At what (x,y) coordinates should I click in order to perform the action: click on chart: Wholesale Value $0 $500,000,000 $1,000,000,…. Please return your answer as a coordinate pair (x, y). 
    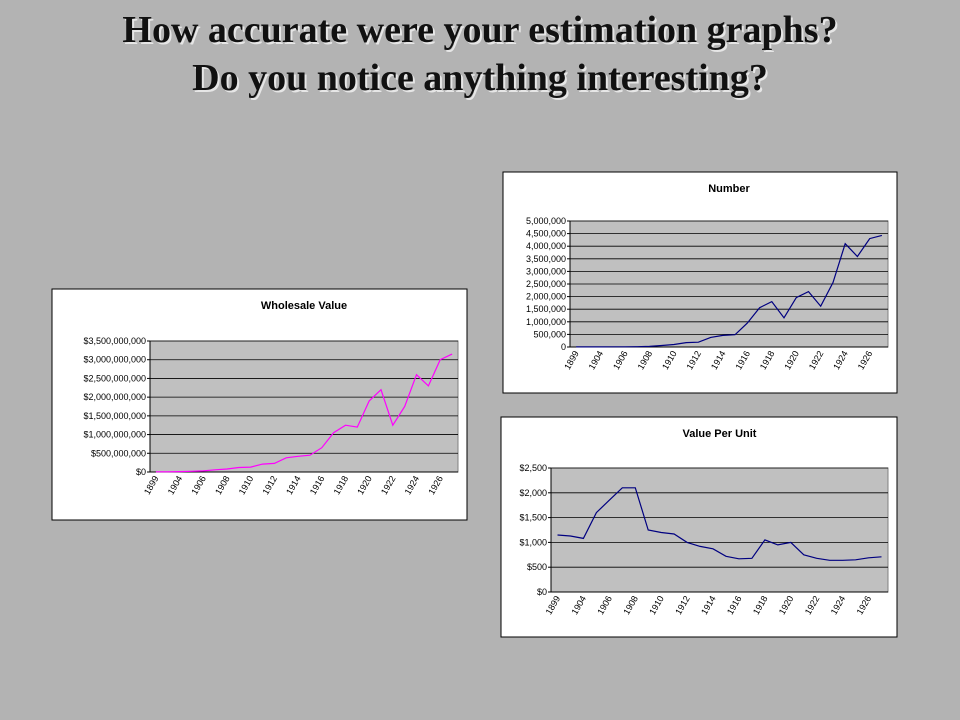
    Looking at the image, I should click on (259, 404).